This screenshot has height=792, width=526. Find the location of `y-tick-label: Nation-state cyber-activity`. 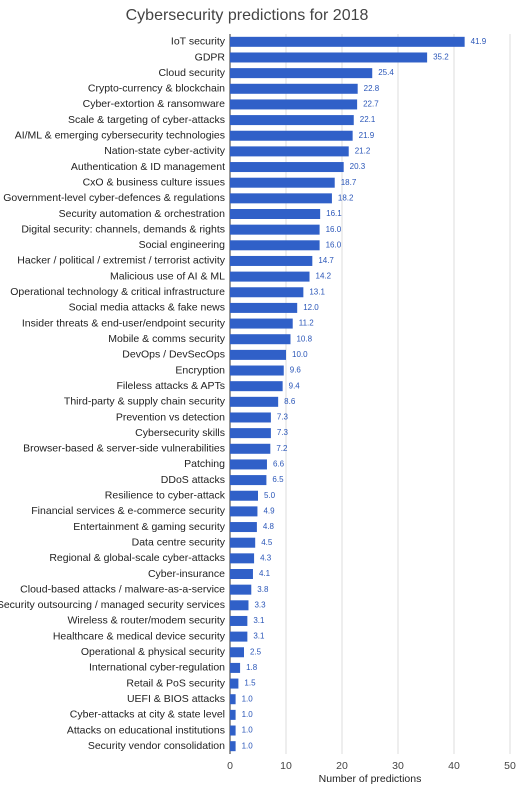

y-tick-label: Nation-state cyber-activity is located at coordinates (165, 151).